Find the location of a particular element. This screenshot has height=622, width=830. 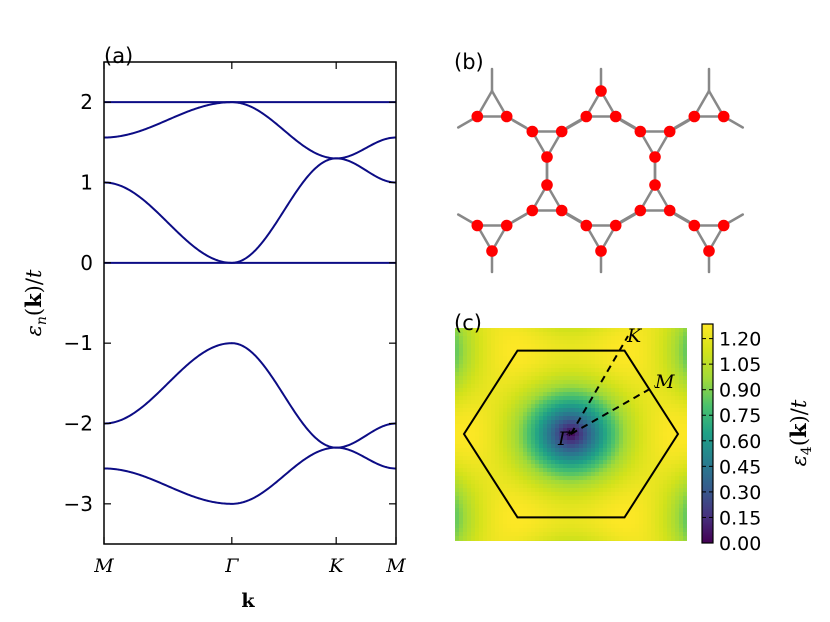

colorbar-tick-label: 0.75 is located at coordinates (740, 416).